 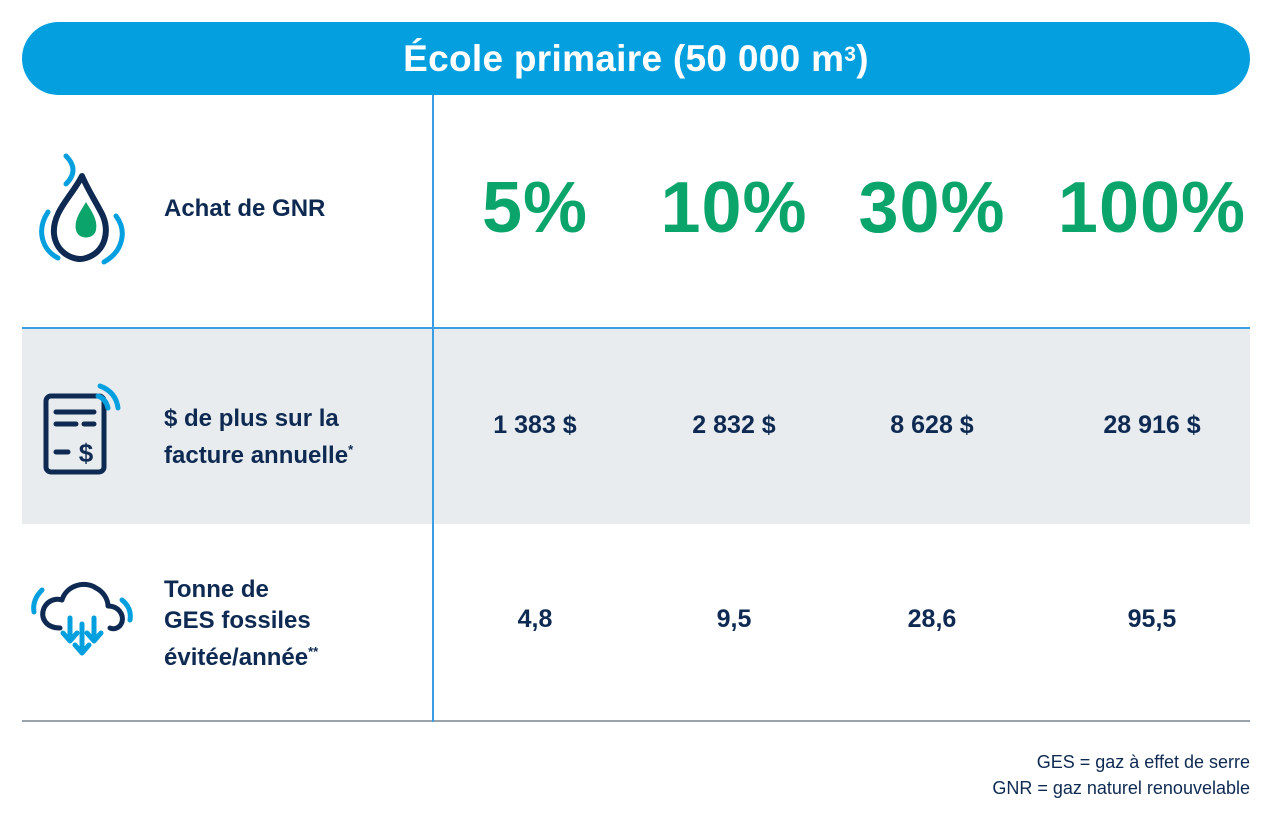 What do you see at coordinates (1152, 619) in the screenshot?
I see `ghg-value-100: 95,5` at bounding box center [1152, 619].